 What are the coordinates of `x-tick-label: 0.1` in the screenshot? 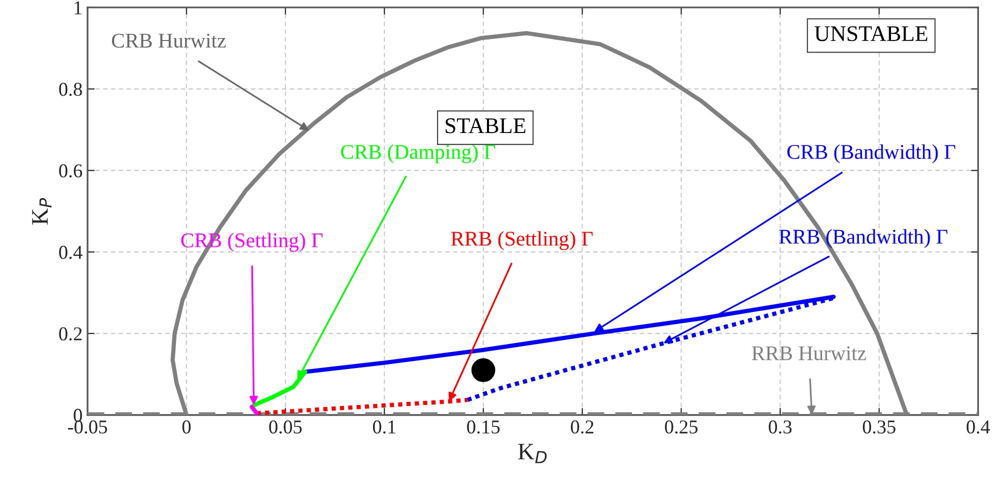 It's located at (384, 427).